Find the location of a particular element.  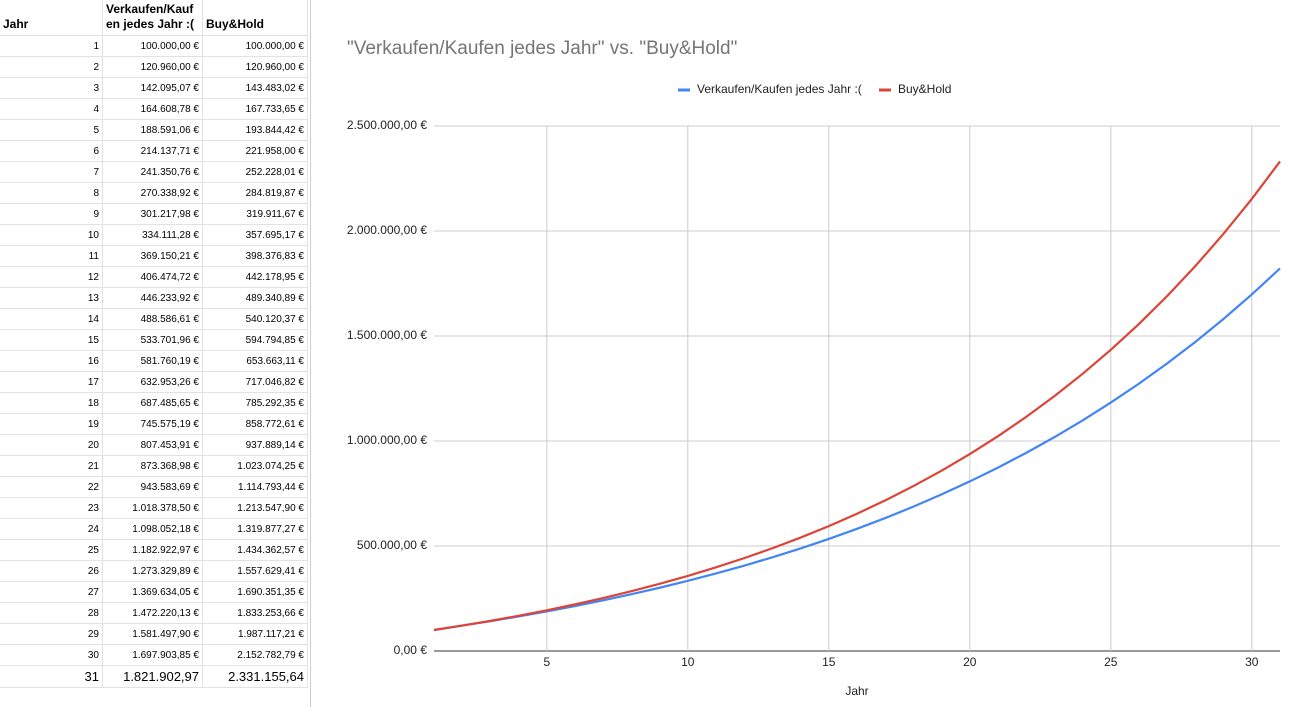

table-cell: 21 is located at coordinates (51, 466).